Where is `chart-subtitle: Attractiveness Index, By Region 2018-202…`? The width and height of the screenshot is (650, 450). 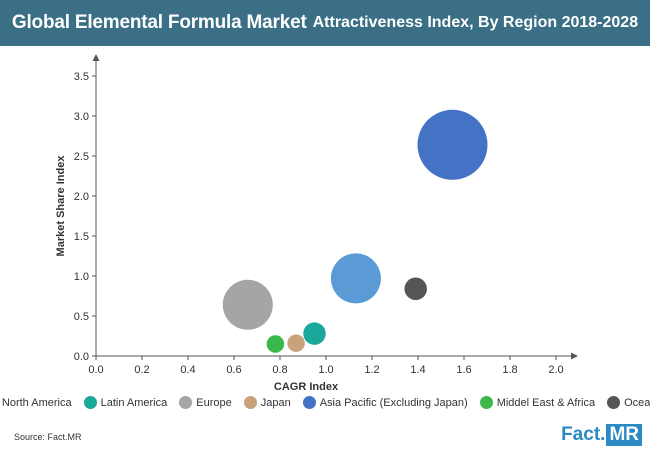 chart-subtitle: Attractiveness Index, By Region 2018-202… is located at coordinates (475, 22).